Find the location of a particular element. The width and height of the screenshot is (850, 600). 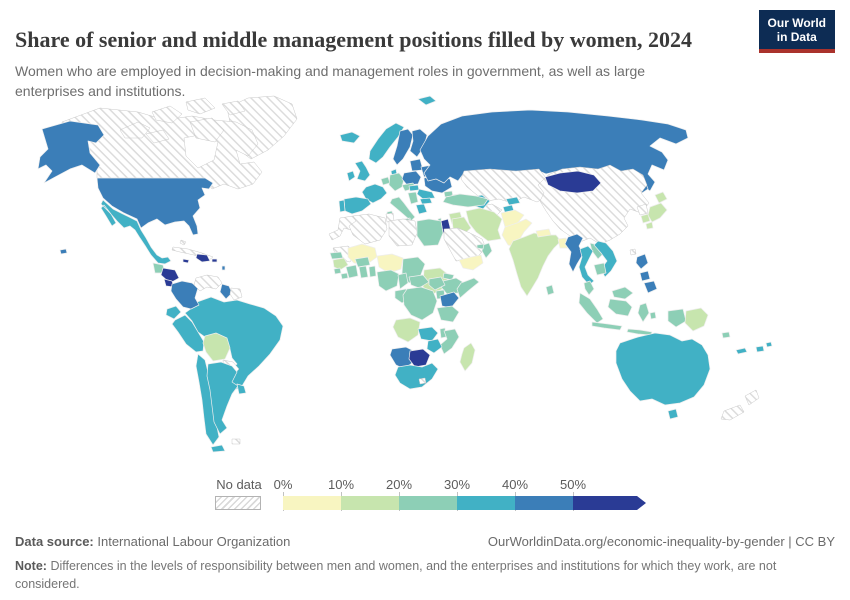

country-cote-divoire is located at coordinates (352, 271).